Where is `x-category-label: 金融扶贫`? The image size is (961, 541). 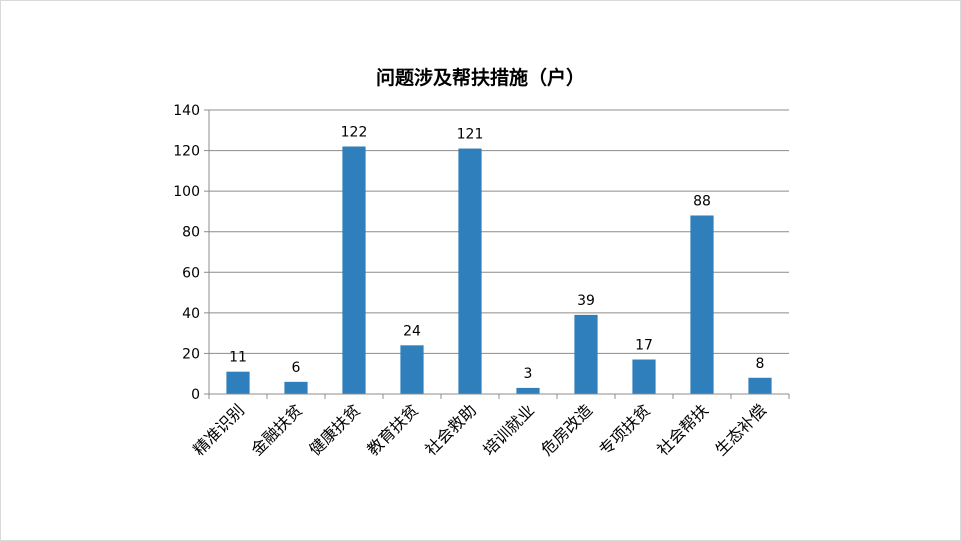 x-category-label: 金融扶贫 is located at coordinates (276, 430).